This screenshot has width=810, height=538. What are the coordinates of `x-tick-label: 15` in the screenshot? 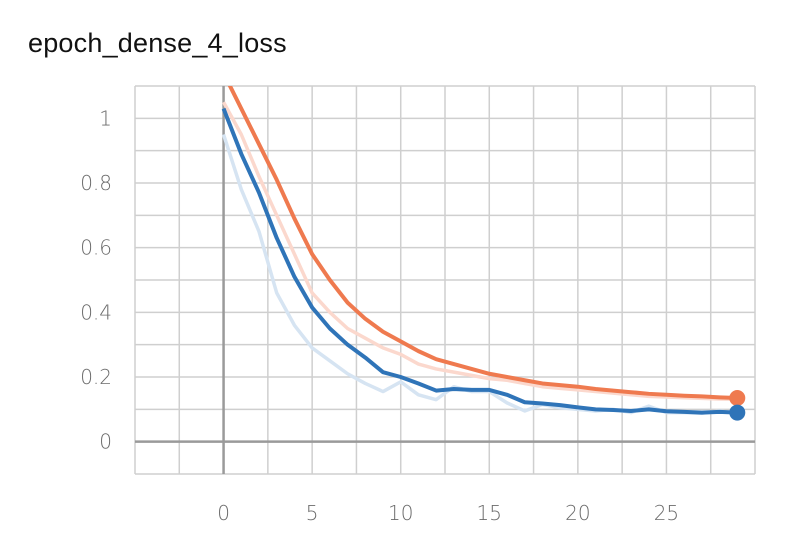 It's located at (489, 513).